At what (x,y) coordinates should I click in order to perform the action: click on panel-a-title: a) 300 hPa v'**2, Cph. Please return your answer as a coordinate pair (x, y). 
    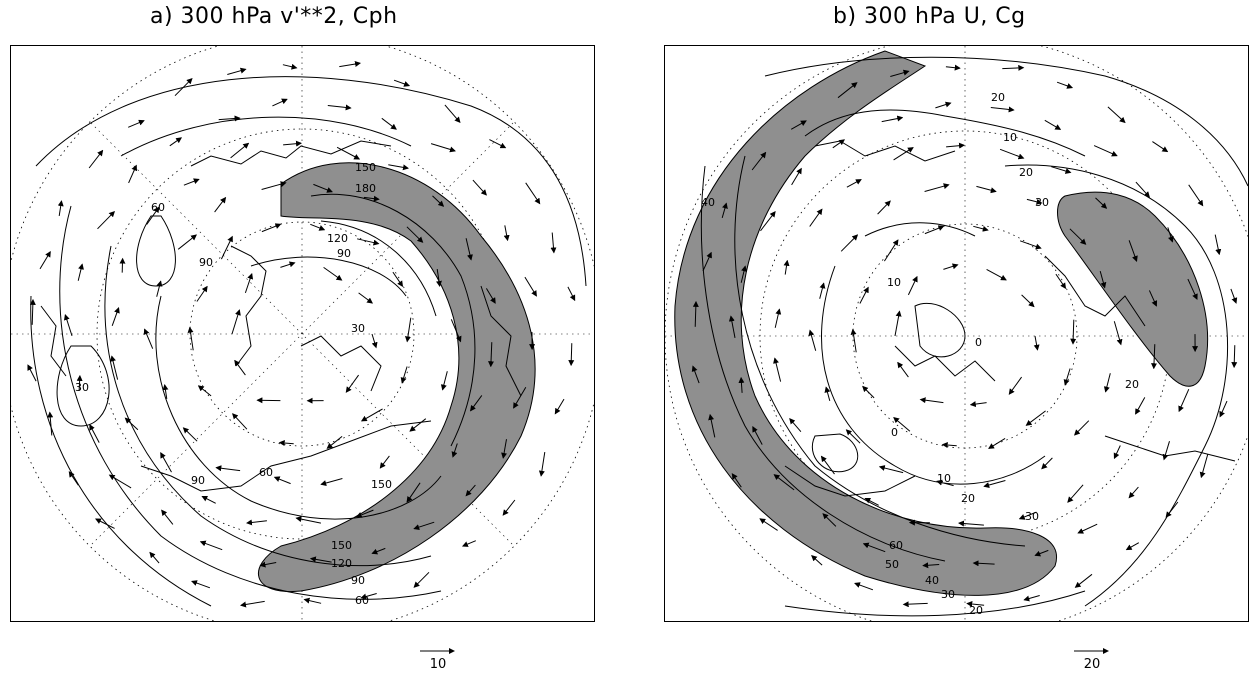
    Looking at the image, I should click on (274, 16).